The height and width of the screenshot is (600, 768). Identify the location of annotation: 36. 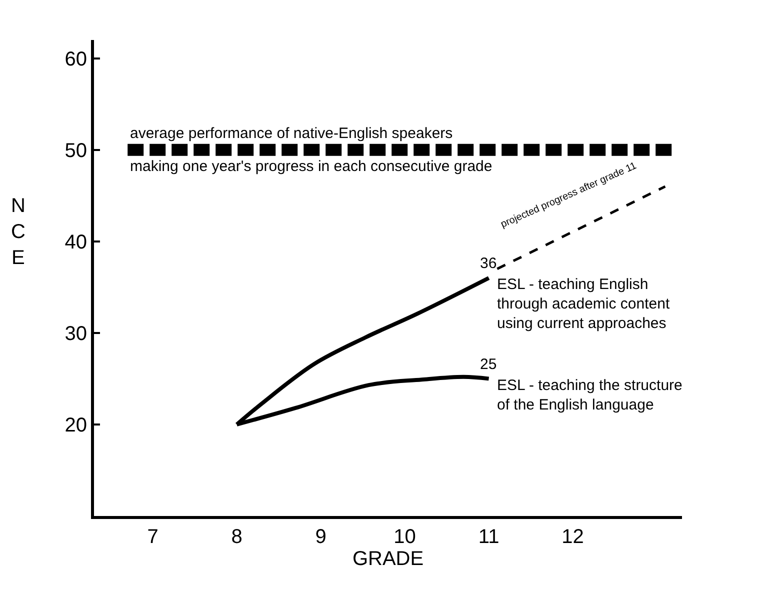
(488, 263).